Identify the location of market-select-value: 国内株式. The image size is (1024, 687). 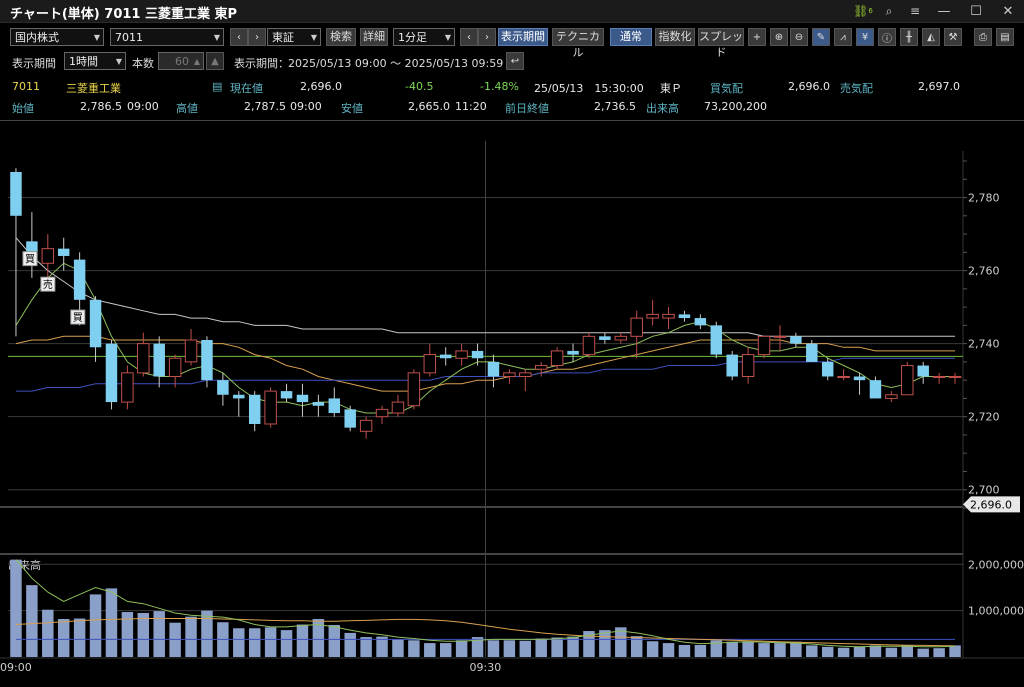
(37, 37).